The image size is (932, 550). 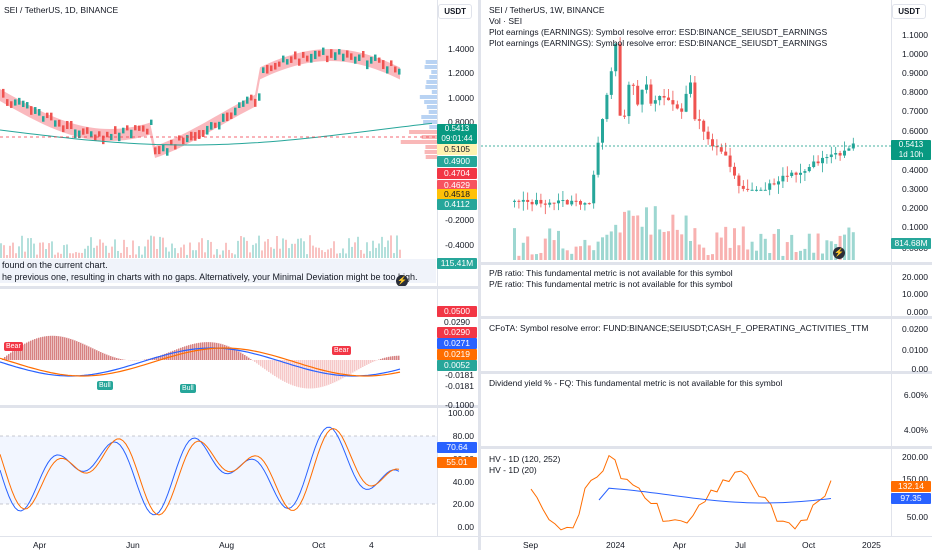 What do you see at coordinates (459, 386) in the screenshot?
I see `macd-tick: -0.0181` at bounding box center [459, 386].